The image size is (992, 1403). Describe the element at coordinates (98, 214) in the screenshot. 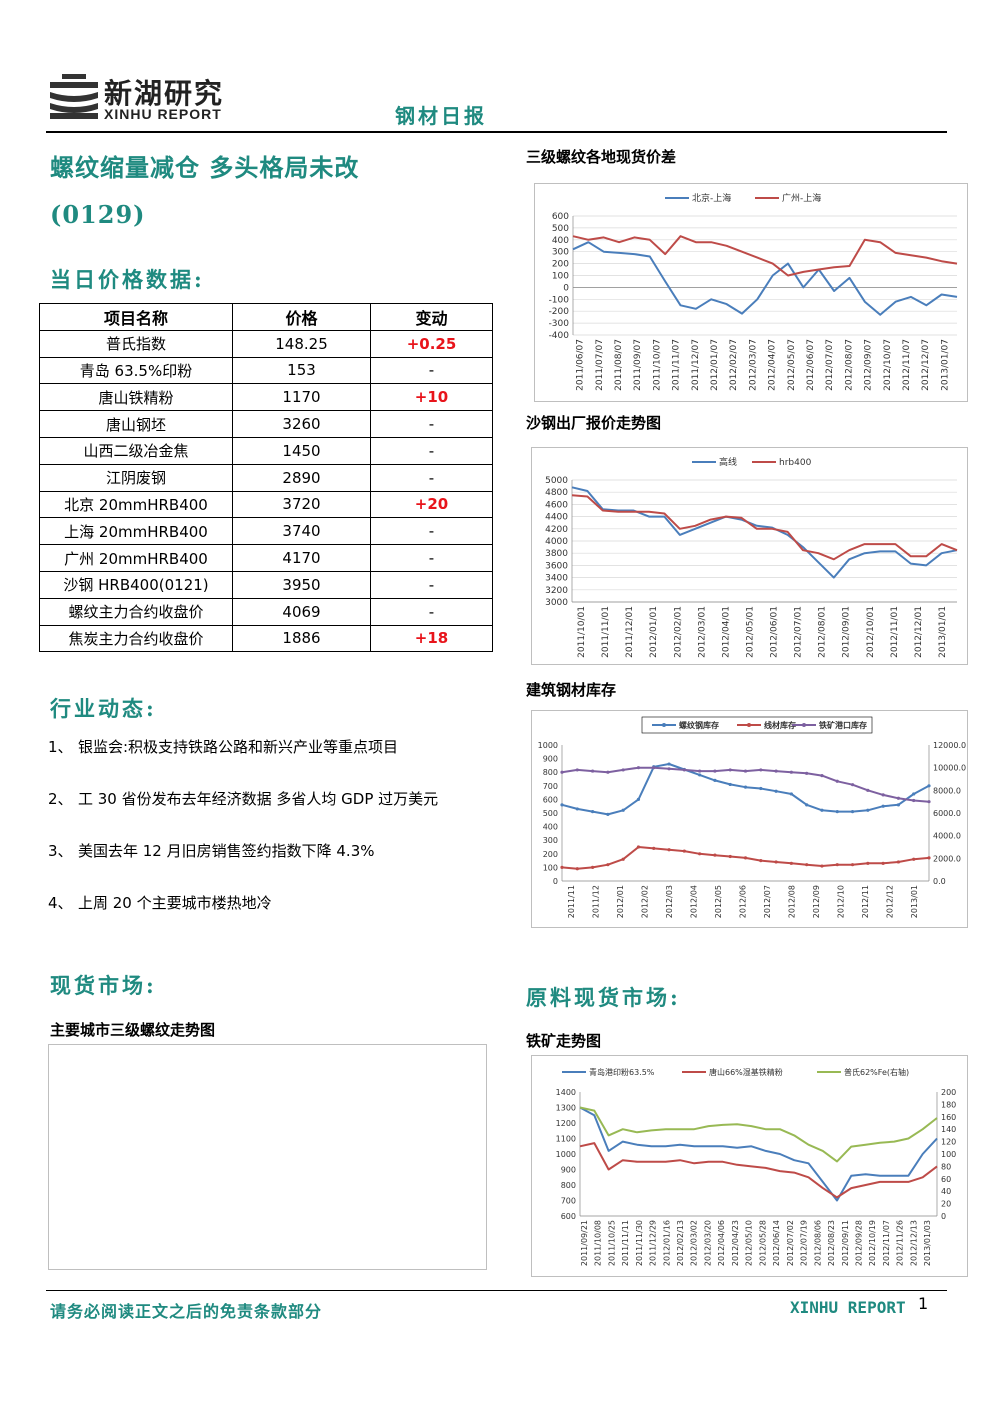

I see `page-title-date: (0129)` at that location.